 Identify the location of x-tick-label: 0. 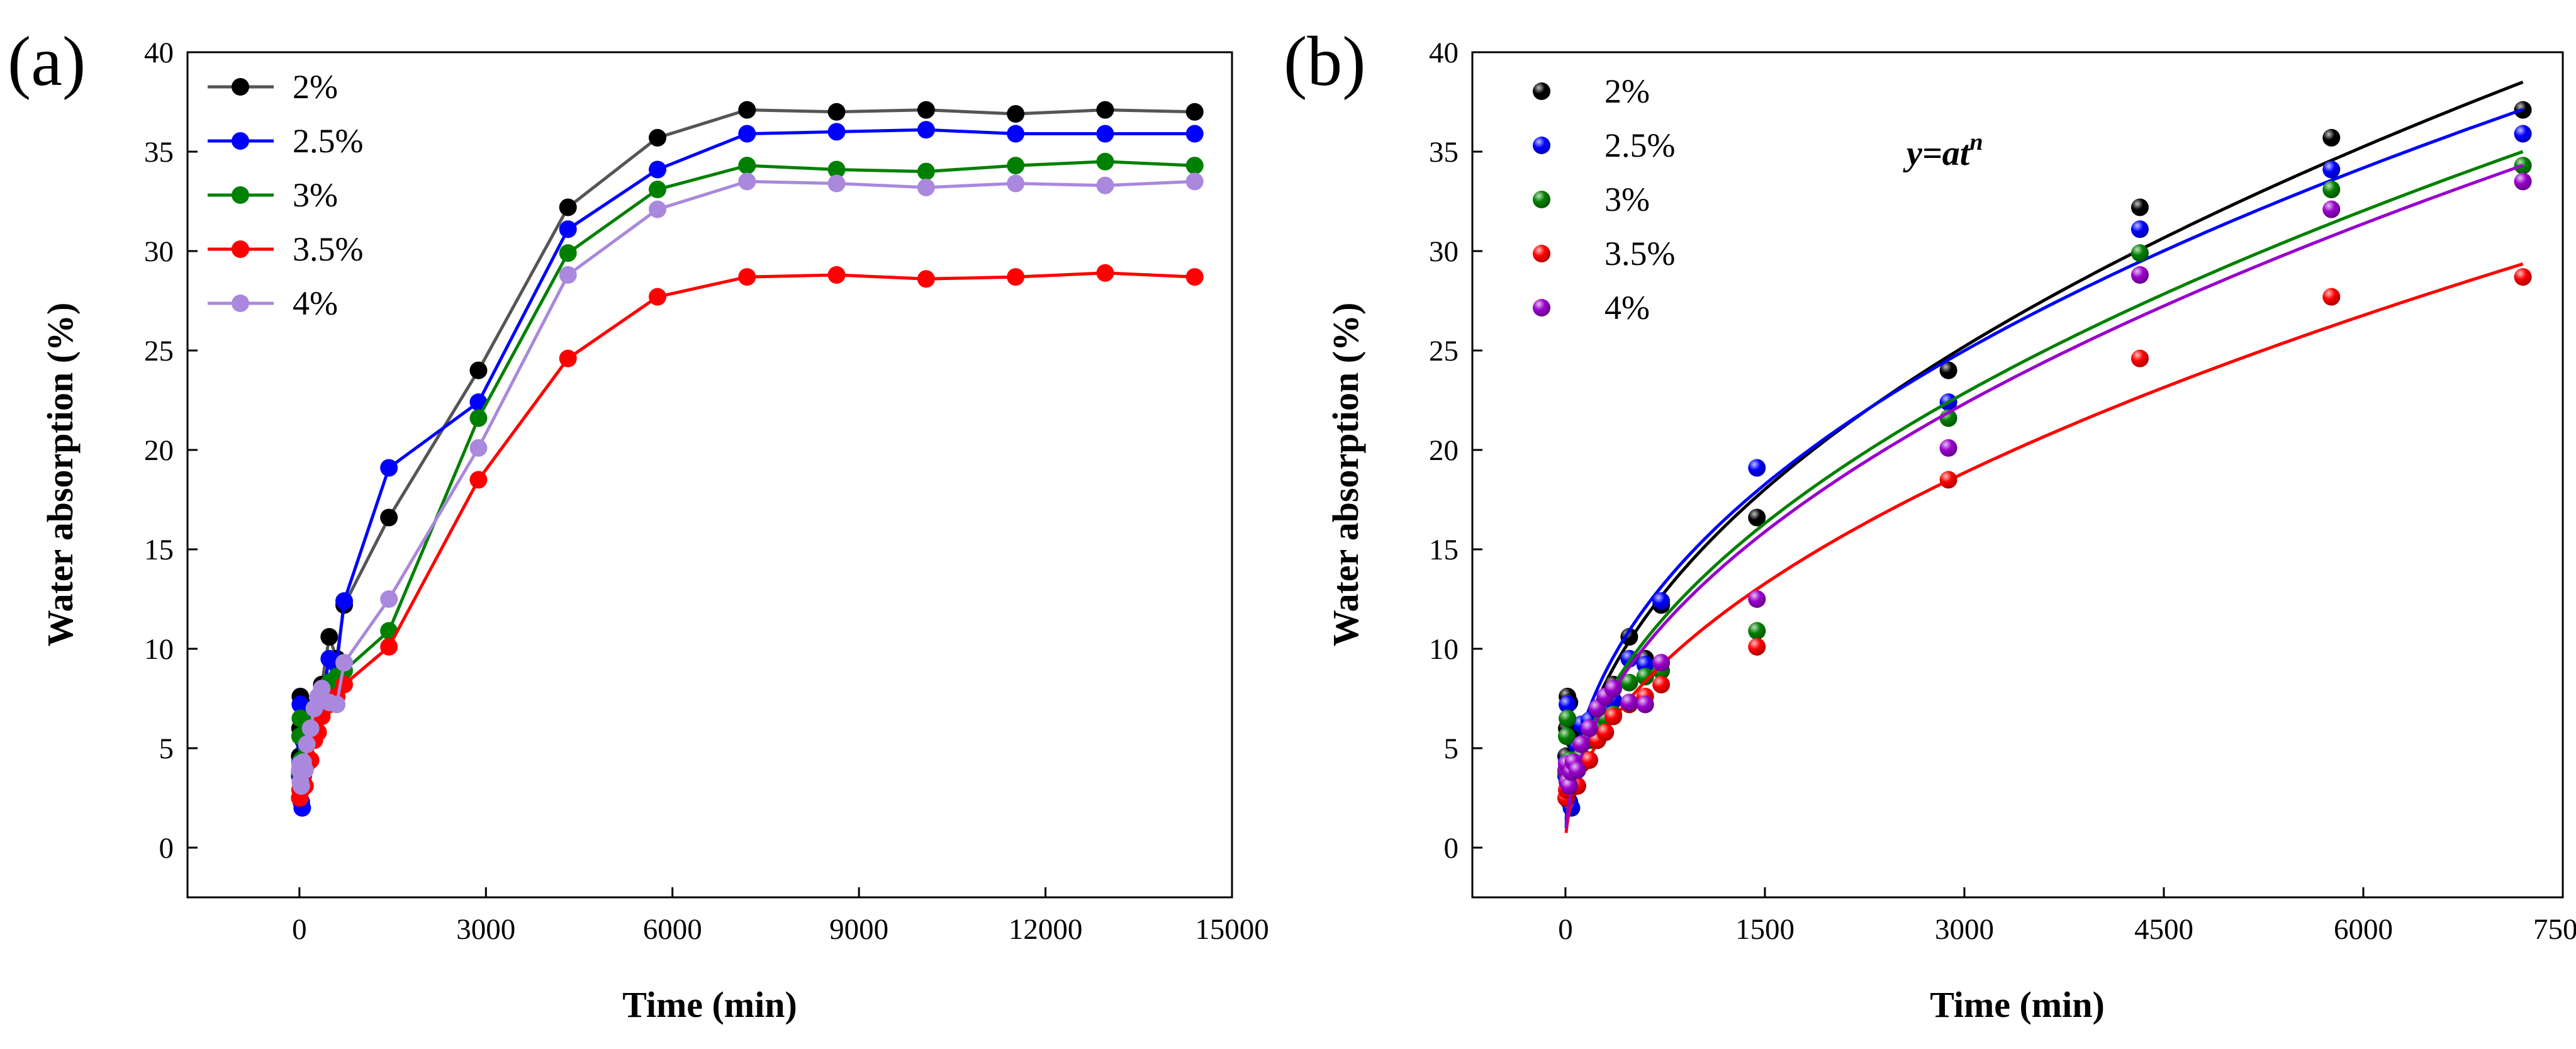
(299, 929).